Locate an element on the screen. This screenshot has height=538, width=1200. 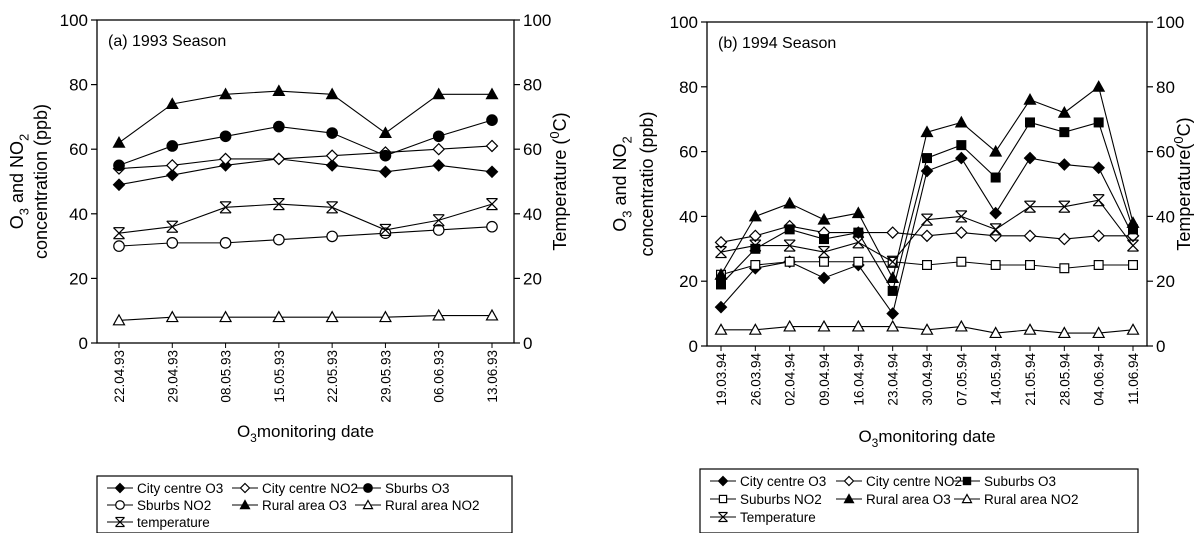
legend-entry: Suburbs O3 is located at coordinates (1005, 481).